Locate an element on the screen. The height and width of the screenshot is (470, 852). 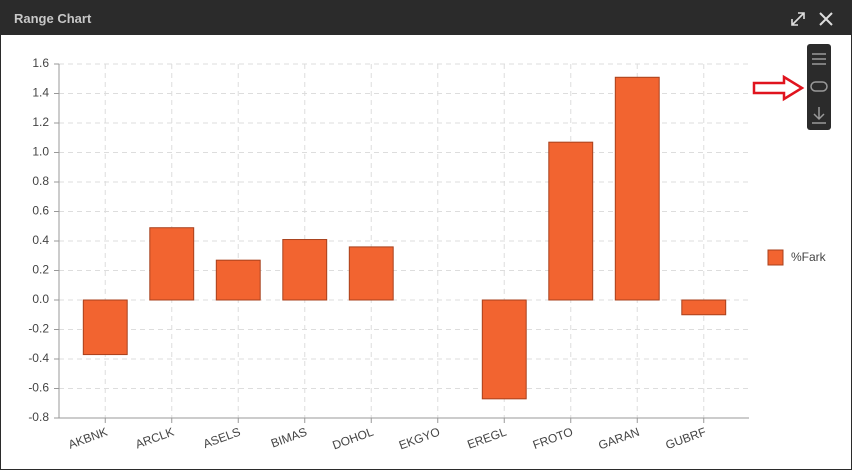
y-tick-label: -0.8 is located at coordinates (38, 417).